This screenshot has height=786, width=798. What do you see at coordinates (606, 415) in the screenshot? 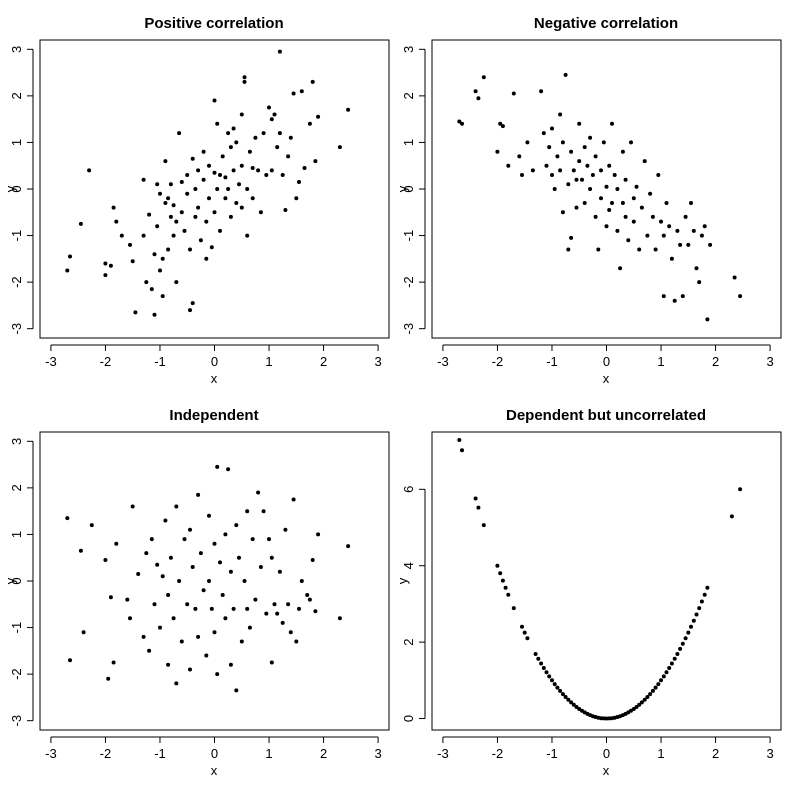
I see `panel-title: Dependent but uncorrelated` at bounding box center [606, 415].